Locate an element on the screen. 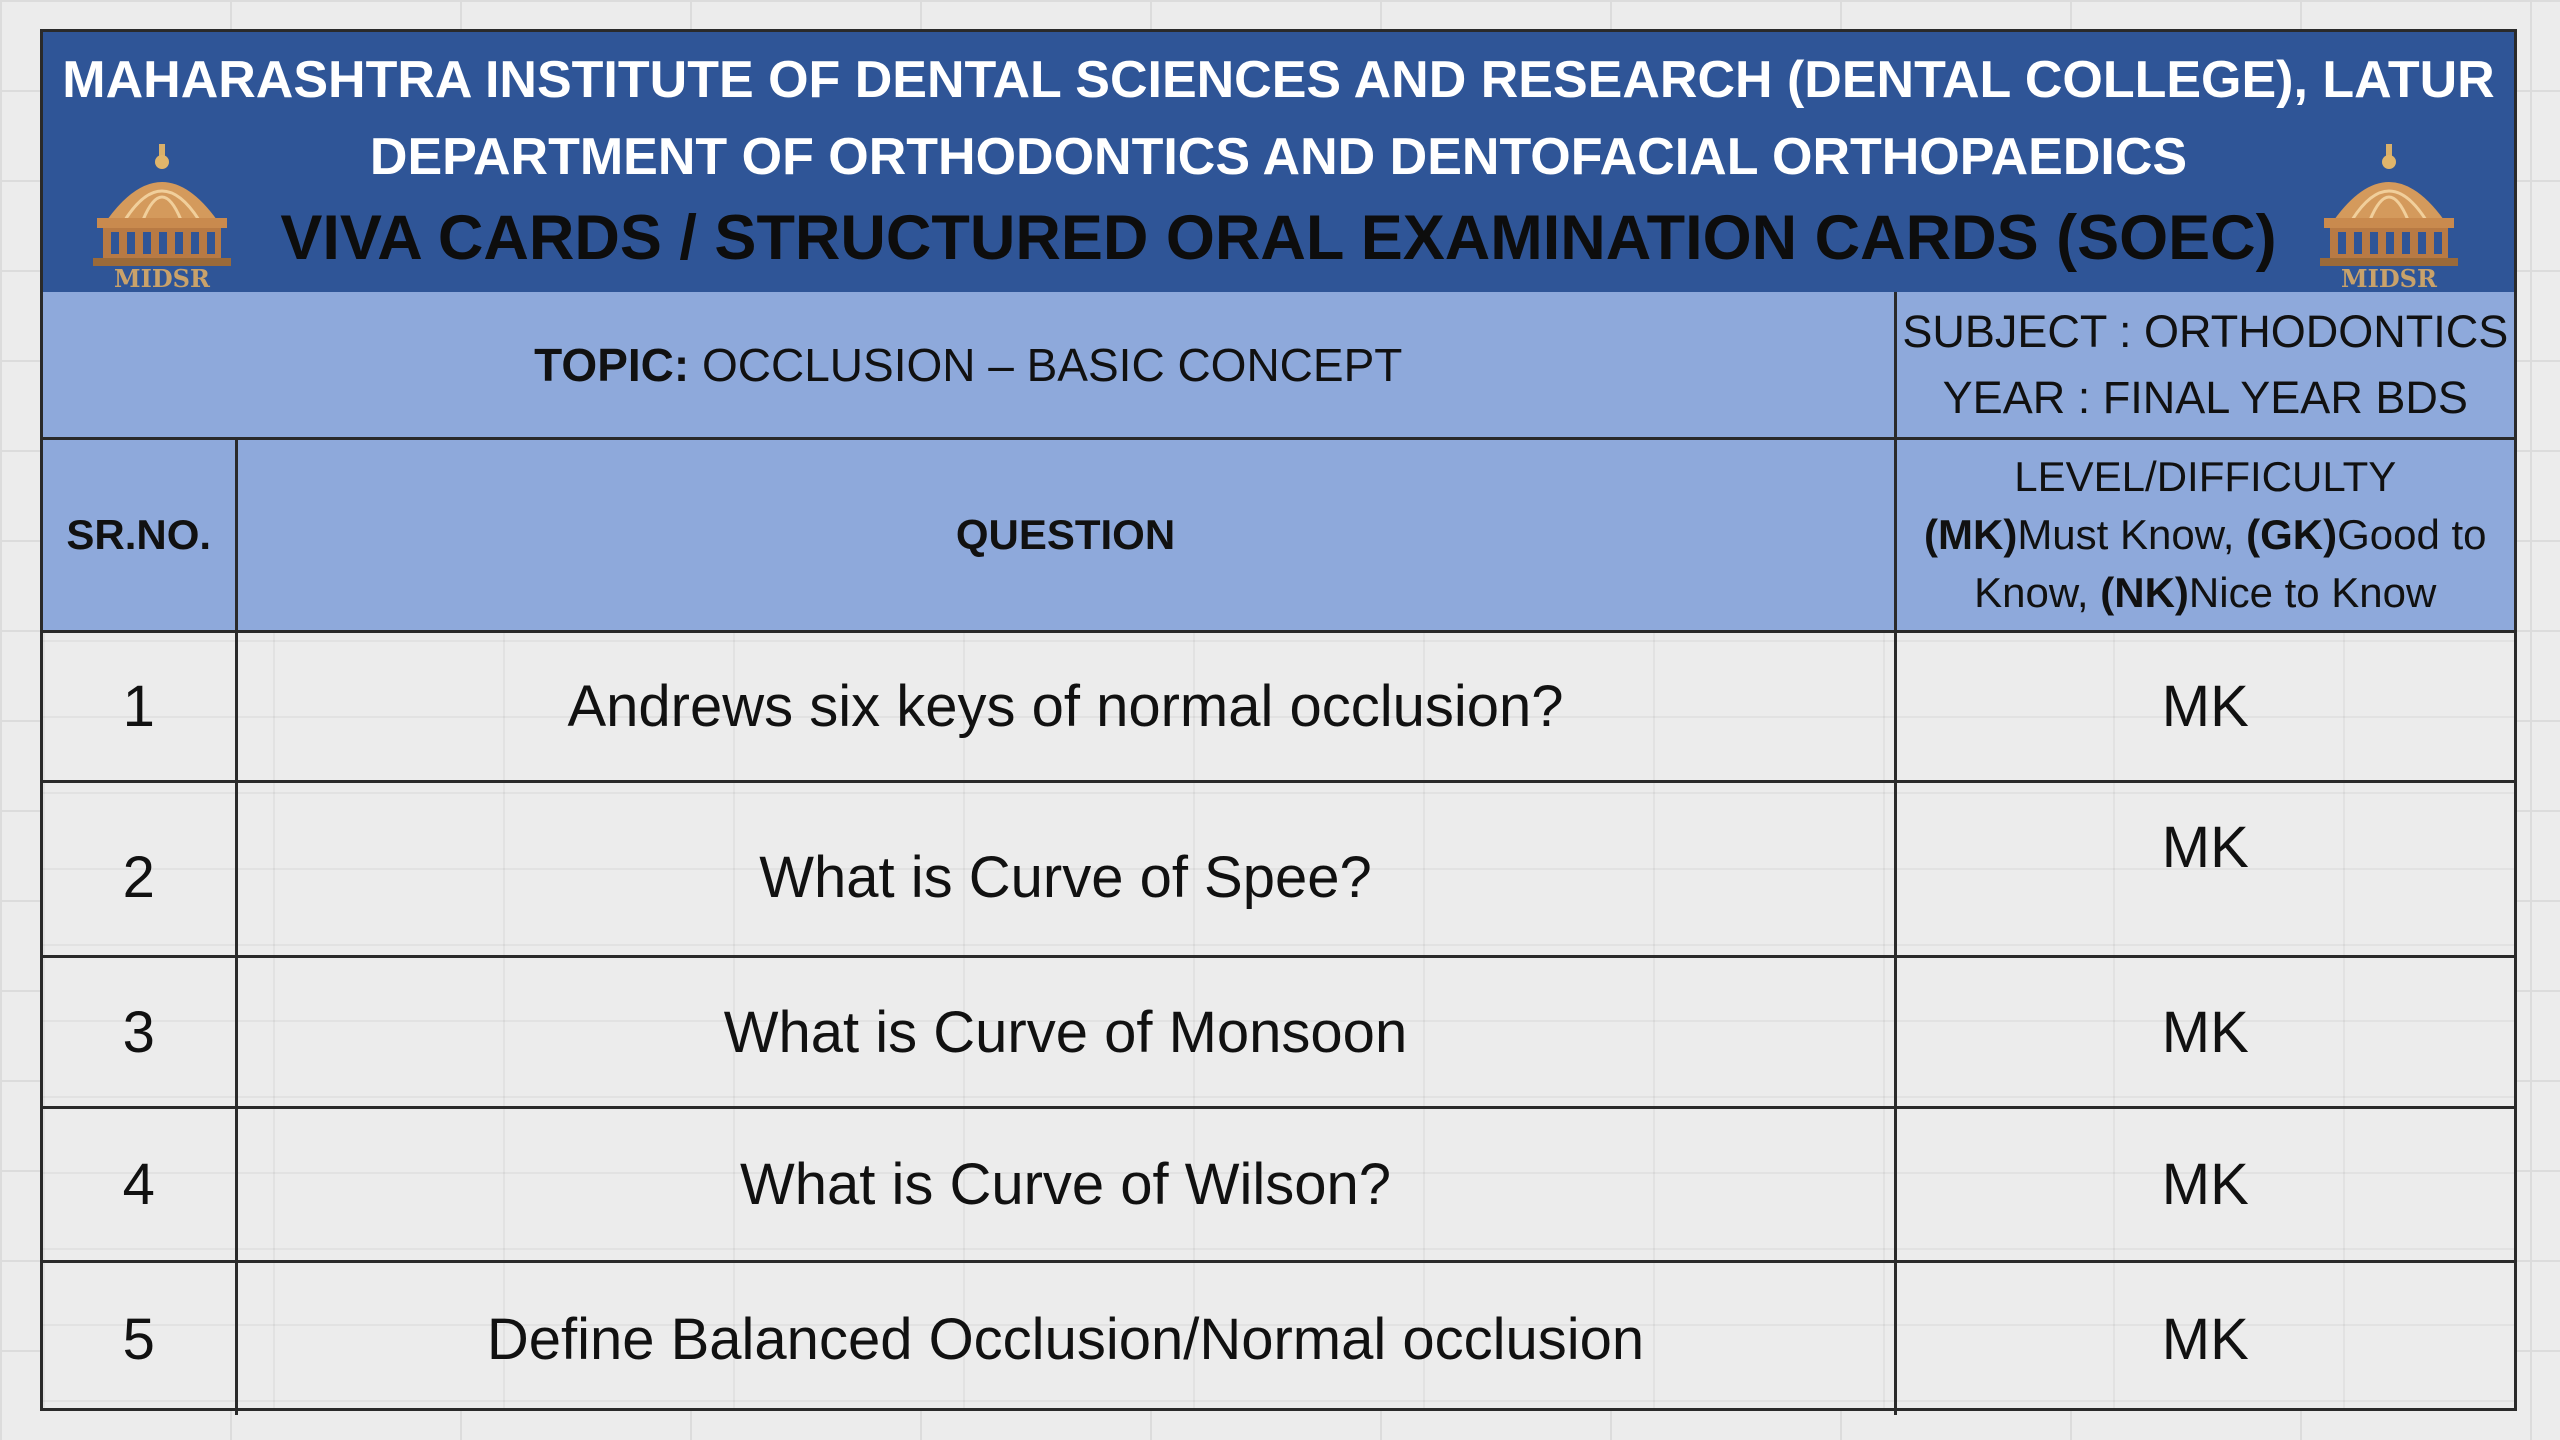 The image size is (2560, 1440). topic-value: OCCLUSION – BASIC CONCEPT is located at coordinates (1052, 364).